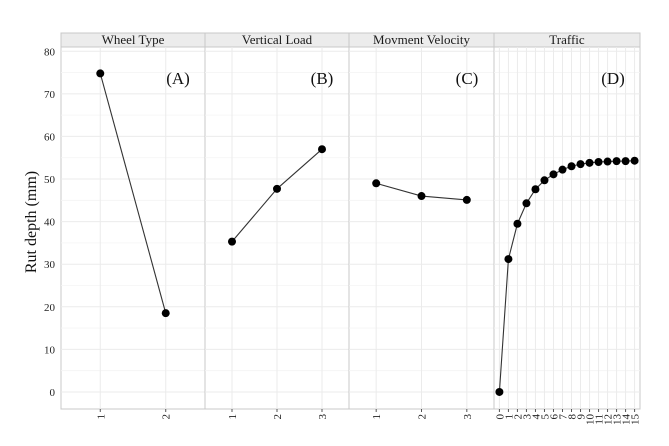 The height and width of the screenshot is (446, 669). Describe the element at coordinates (50, 265) in the screenshot. I see `y-tick-label: 30` at that location.